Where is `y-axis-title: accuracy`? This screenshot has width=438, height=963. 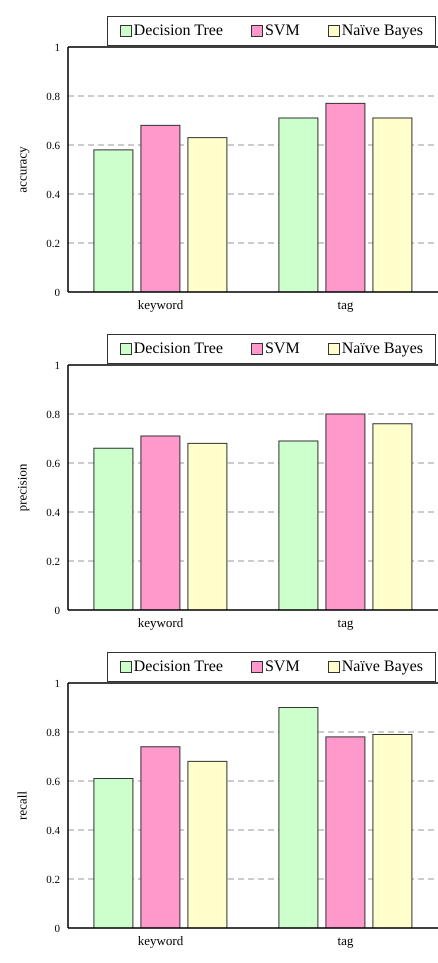 y-axis-title: accuracy is located at coordinates (22, 169).